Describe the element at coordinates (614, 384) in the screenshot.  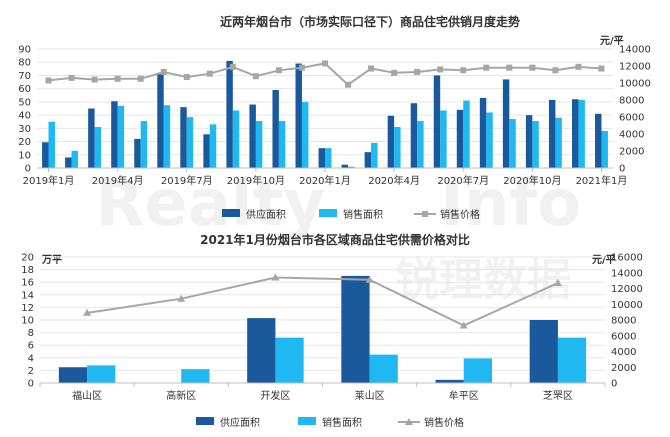
I see `y-right-tick-label: 0` at that location.